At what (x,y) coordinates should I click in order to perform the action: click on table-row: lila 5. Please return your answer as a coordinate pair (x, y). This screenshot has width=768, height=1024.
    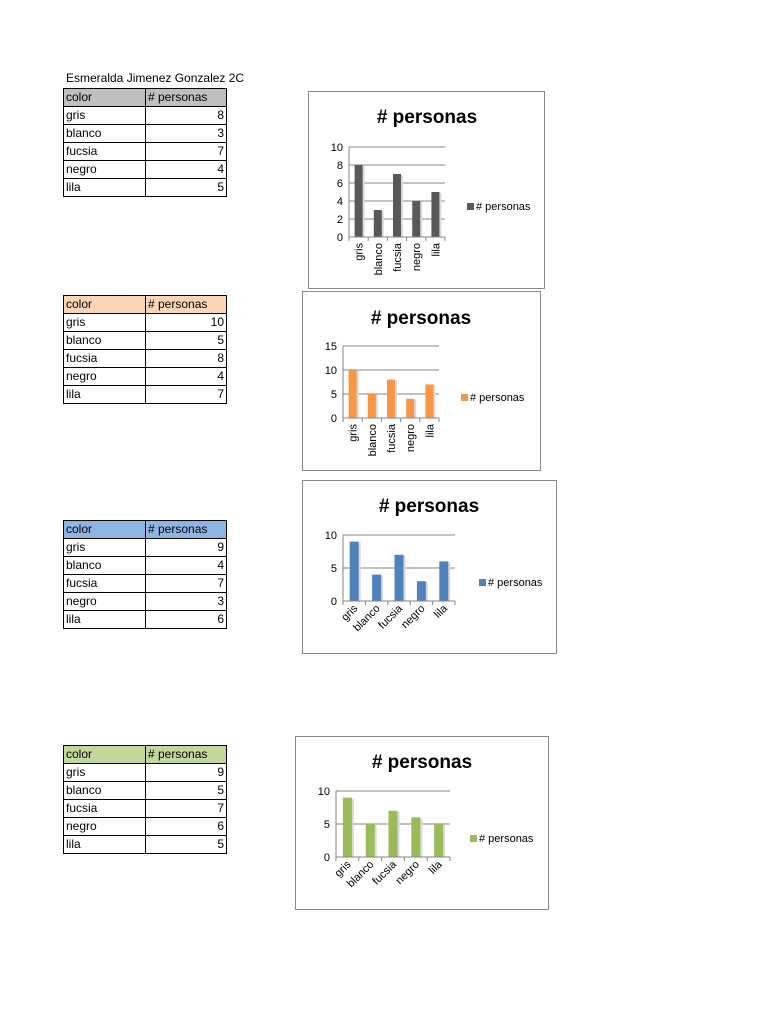
    Looking at the image, I should click on (145, 844).